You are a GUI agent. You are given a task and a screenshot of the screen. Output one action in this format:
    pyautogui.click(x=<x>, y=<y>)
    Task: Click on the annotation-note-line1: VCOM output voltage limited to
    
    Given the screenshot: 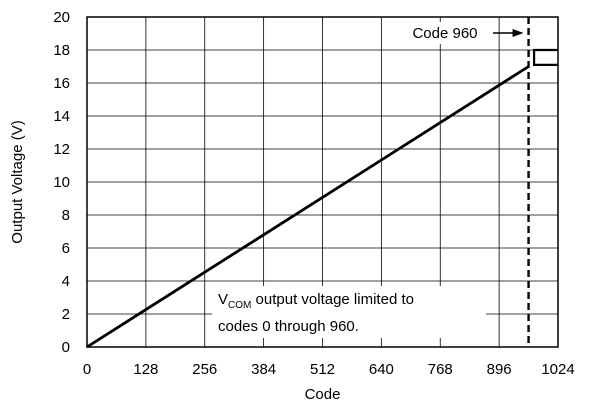 What is the action you would take?
    pyautogui.click(x=316, y=301)
    